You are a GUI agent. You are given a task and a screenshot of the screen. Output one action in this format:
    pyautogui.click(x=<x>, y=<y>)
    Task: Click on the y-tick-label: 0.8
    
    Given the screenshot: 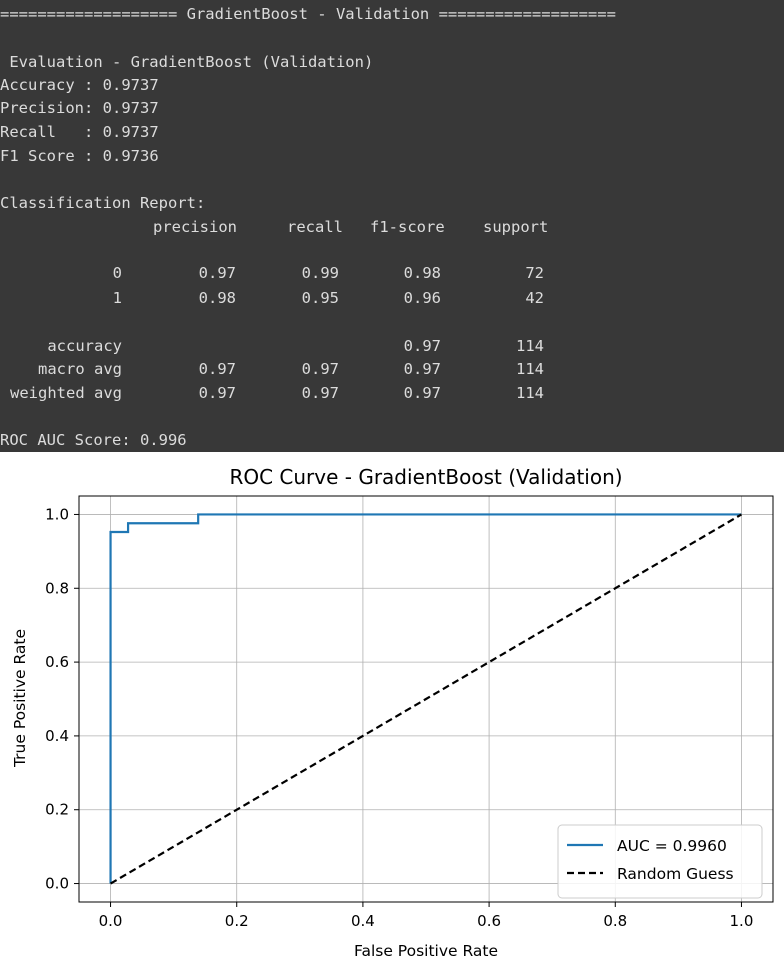 What is the action you would take?
    pyautogui.click(x=57, y=588)
    